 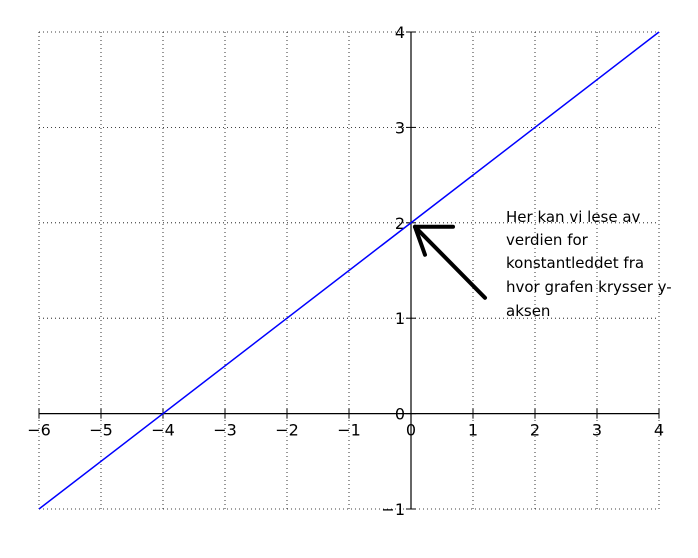 What do you see at coordinates (575, 263) in the screenshot?
I see `annotation-line-3: konstantleddet fra` at bounding box center [575, 263].